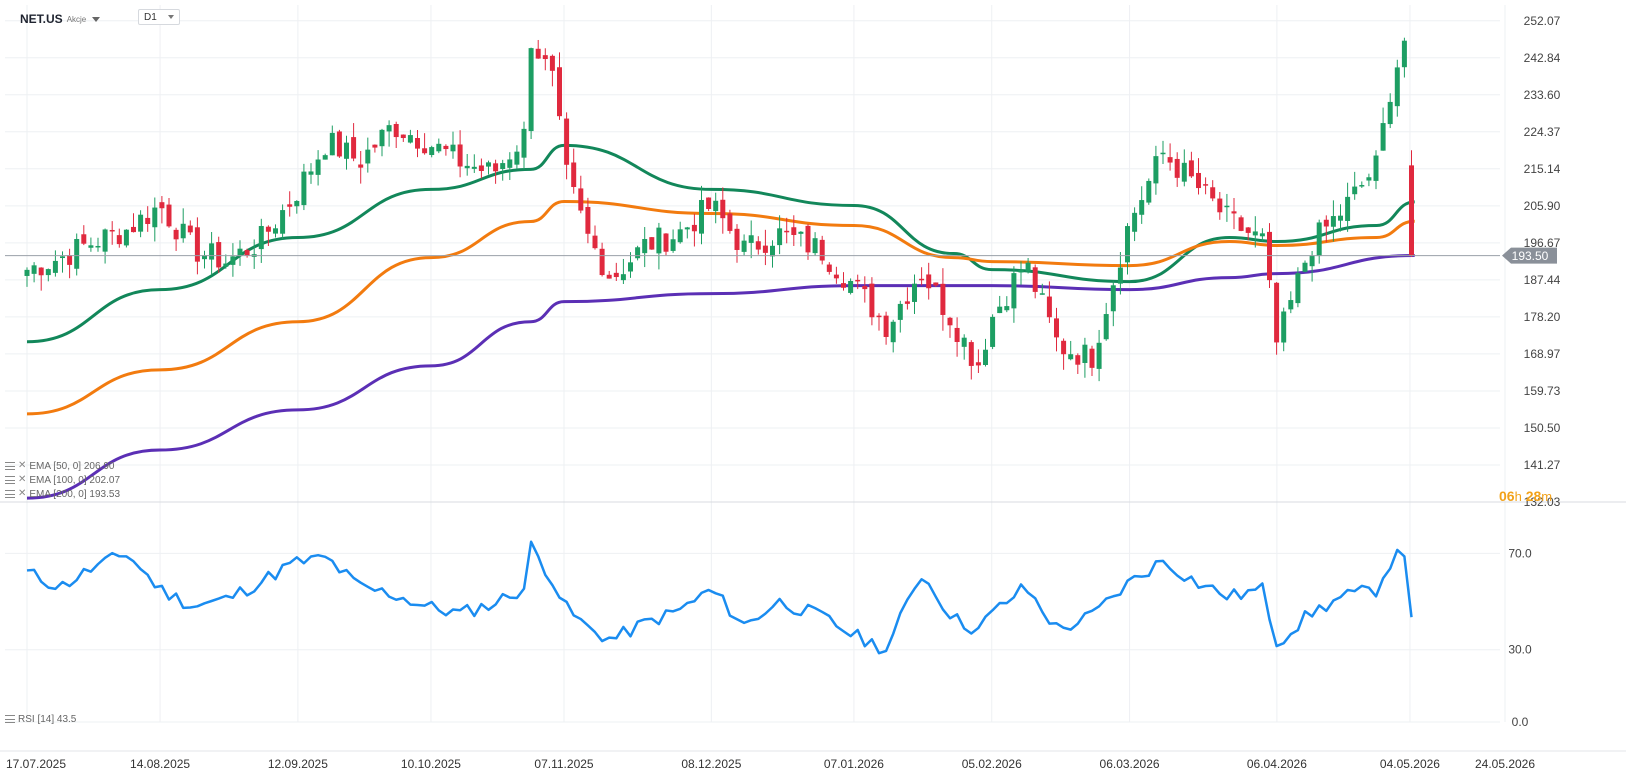  Describe the element at coordinates (1530, 256) in the screenshot. I see `last-price-label: 193.50` at that location.